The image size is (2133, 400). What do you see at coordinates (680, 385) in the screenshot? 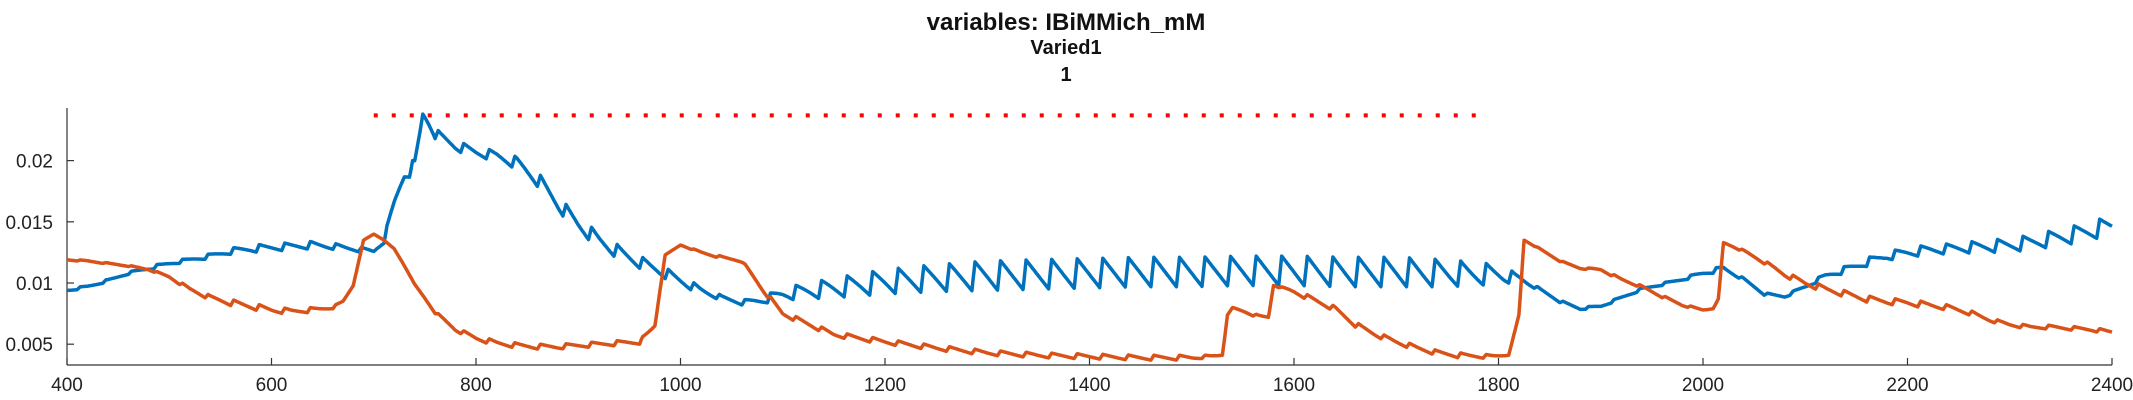
I see `x-tick-label: 1000` at bounding box center [680, 385].